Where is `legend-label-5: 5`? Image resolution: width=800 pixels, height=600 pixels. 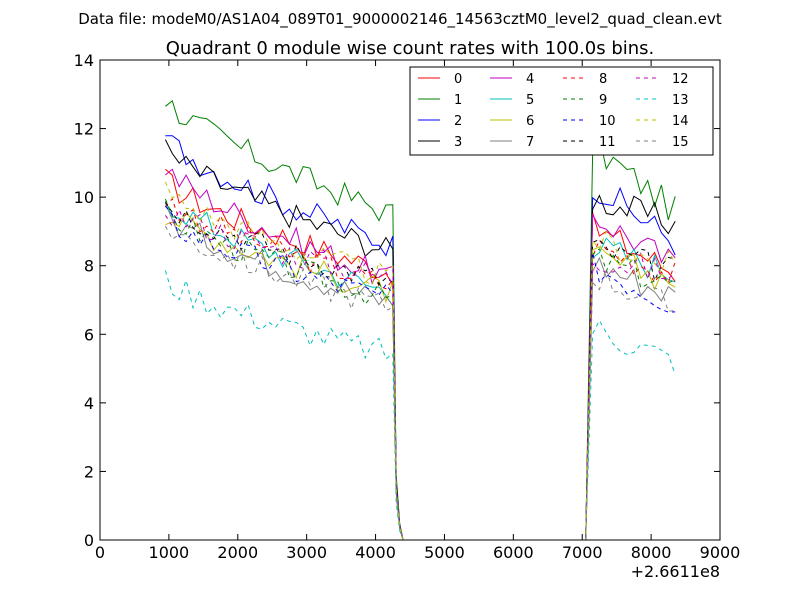 legend-label-5: 5 is located at coordinates (530, 100).